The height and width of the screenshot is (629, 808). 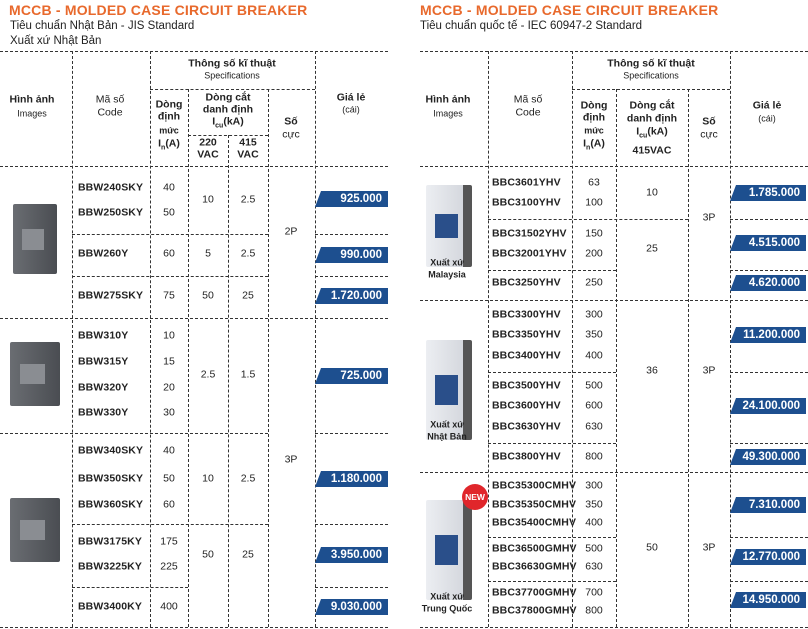 I want to click on price-tag: 12.770.000, so click(x=768, y=557).